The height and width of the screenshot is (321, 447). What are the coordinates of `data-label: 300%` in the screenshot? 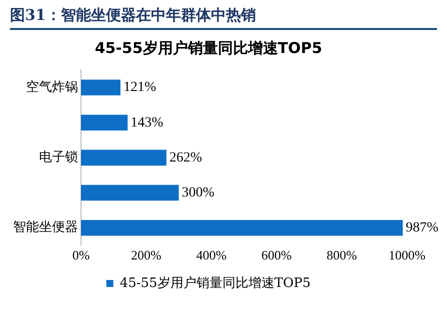 It's located at (198, 192).